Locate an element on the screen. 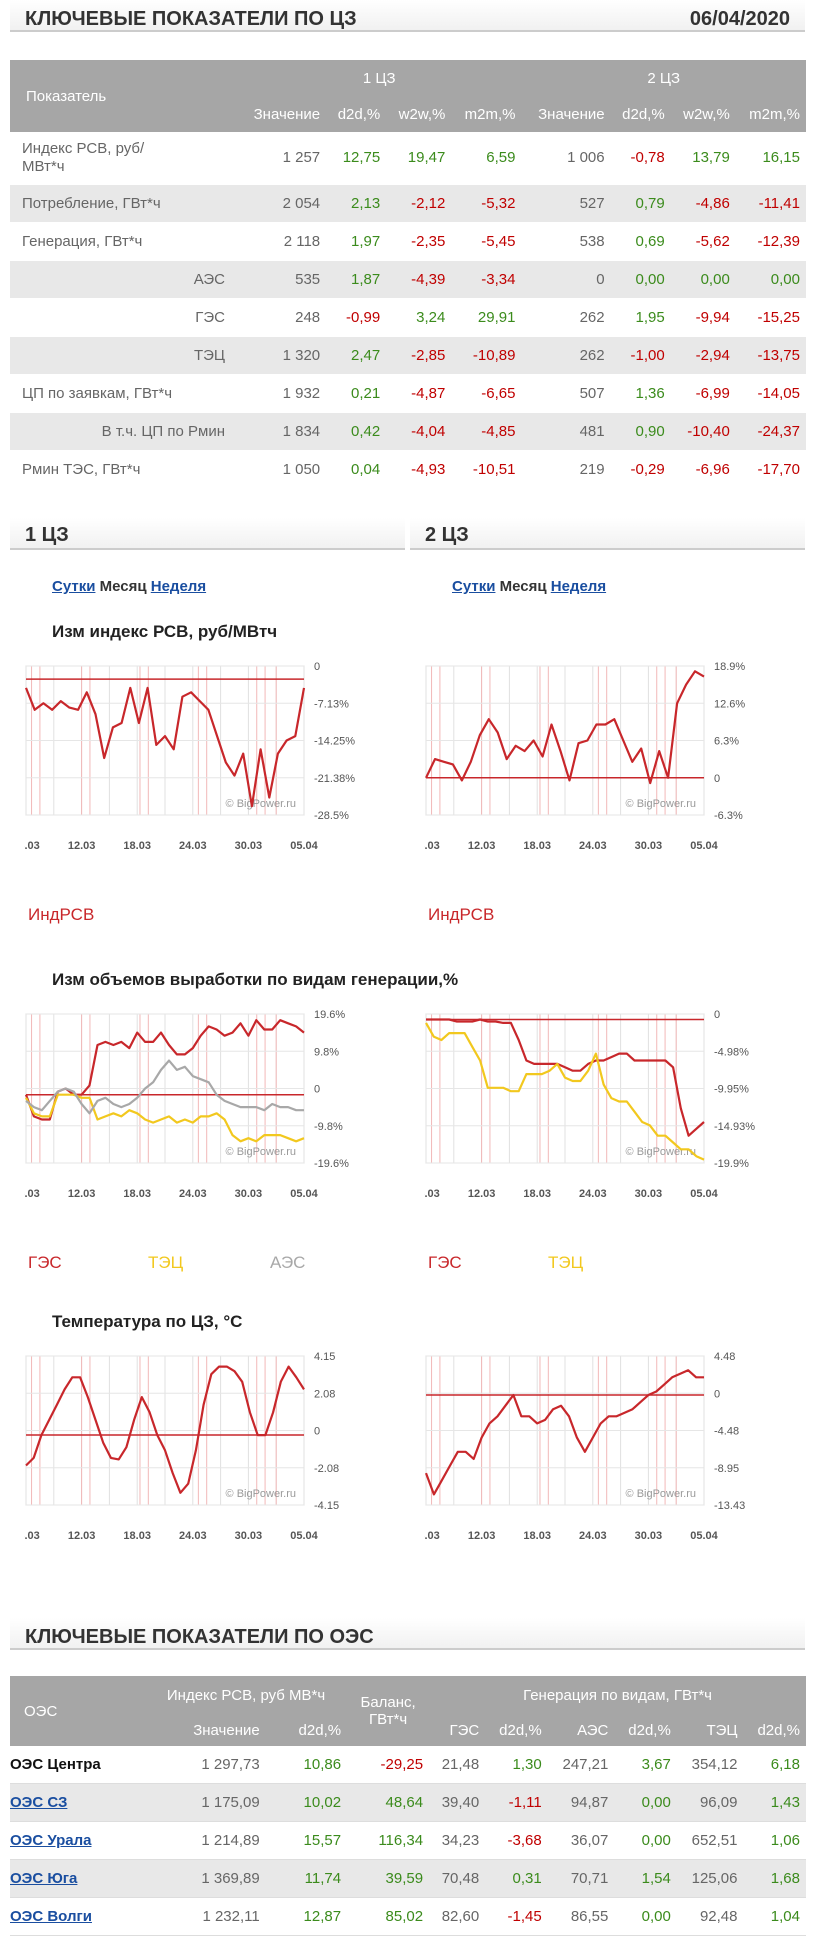  oes-cell-rsv: 1 214,89 is located at coordinates (205, 1841).